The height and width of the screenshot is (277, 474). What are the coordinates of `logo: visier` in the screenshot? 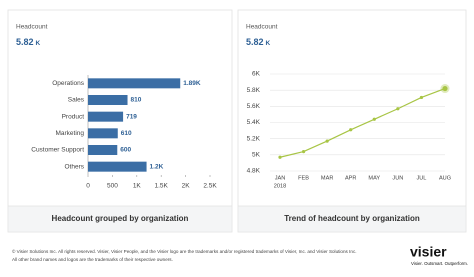 It's located at (428, 252).